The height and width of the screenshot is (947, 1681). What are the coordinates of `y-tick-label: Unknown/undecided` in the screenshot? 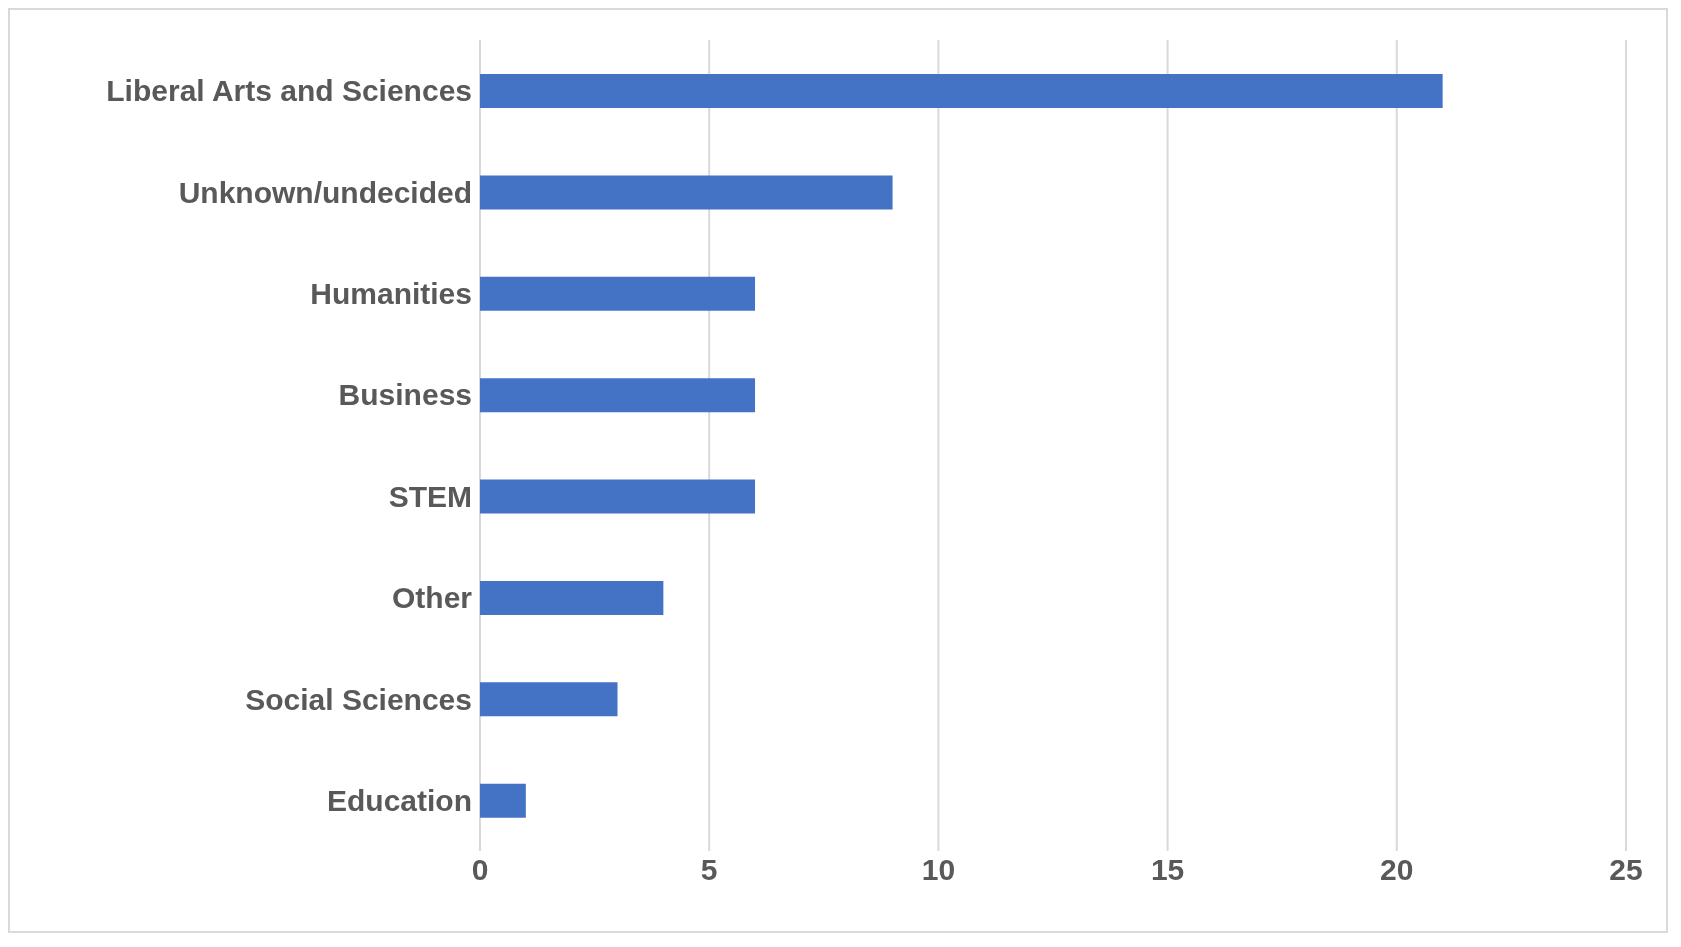 It's located at (325, 192).